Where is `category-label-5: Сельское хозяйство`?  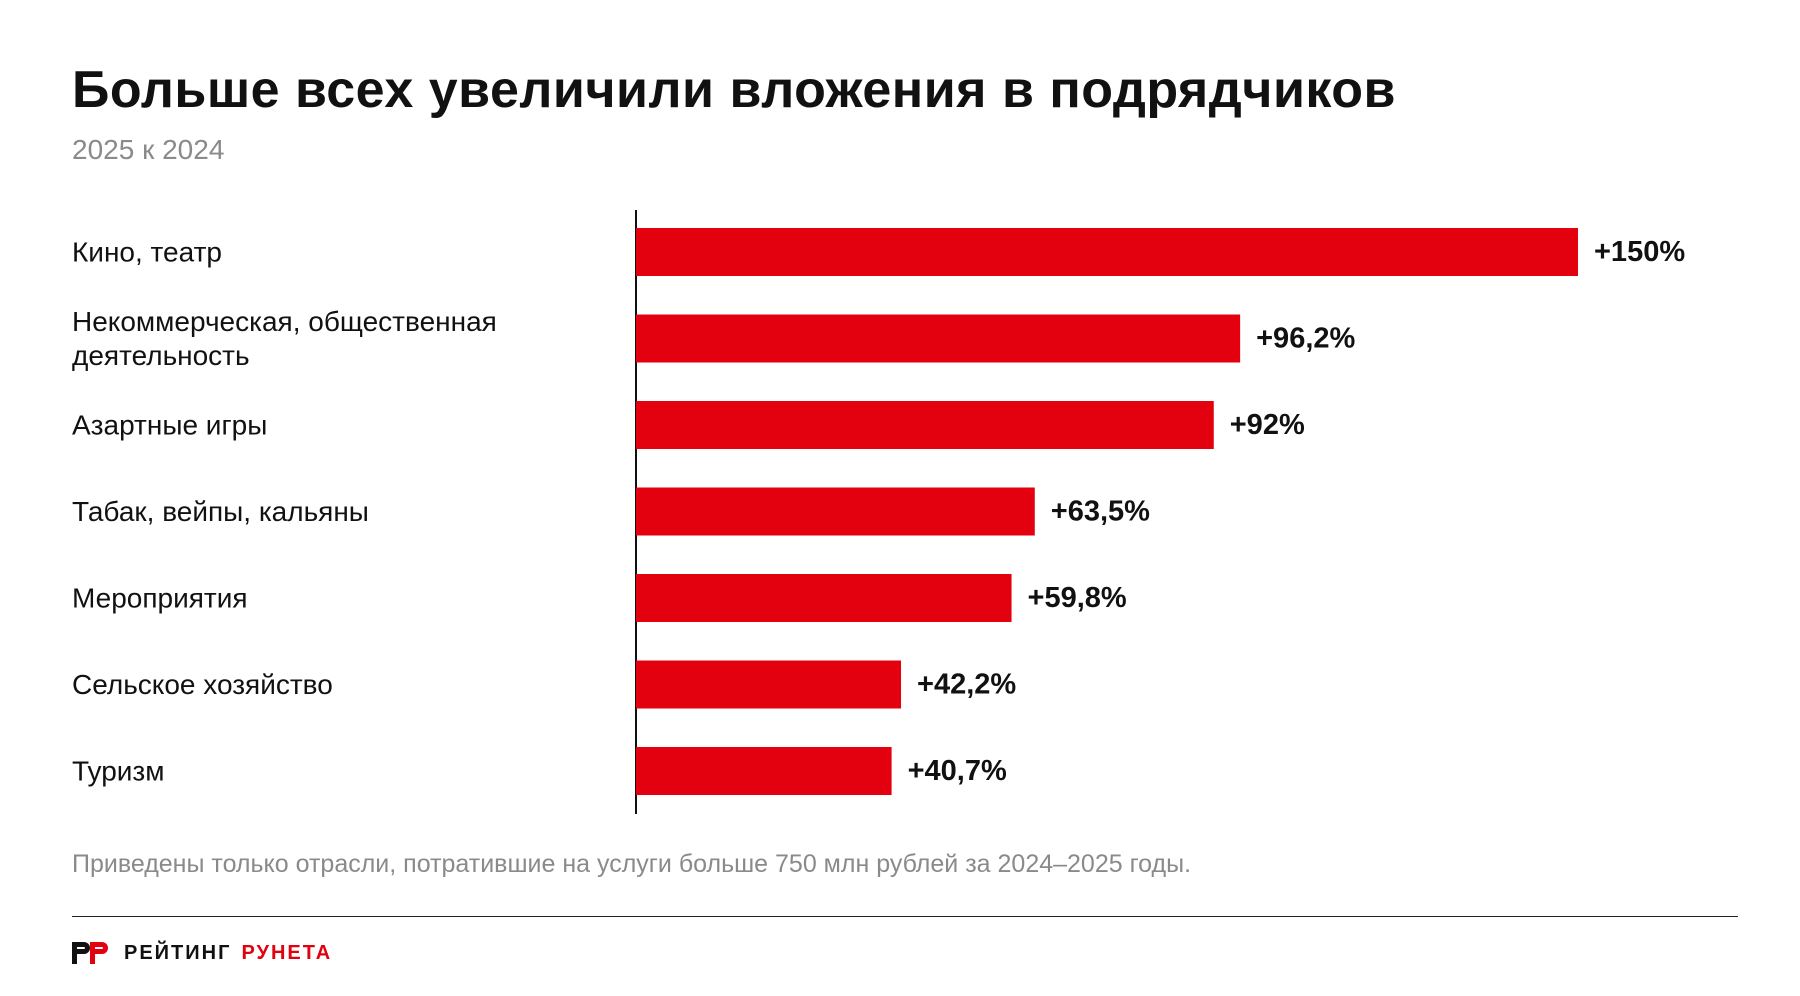
category-label-5: Сельское хозяйство is located at coordinates (202, 684).